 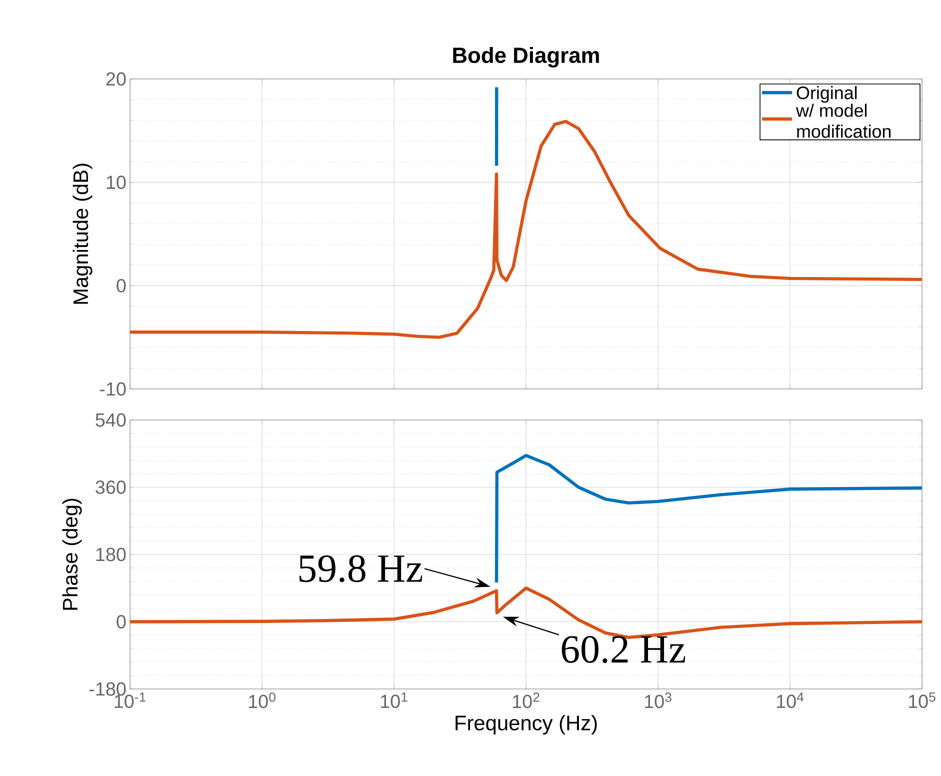 I want to click on x-tick-label: 10$^{4}$, so click(x=790, y=700).